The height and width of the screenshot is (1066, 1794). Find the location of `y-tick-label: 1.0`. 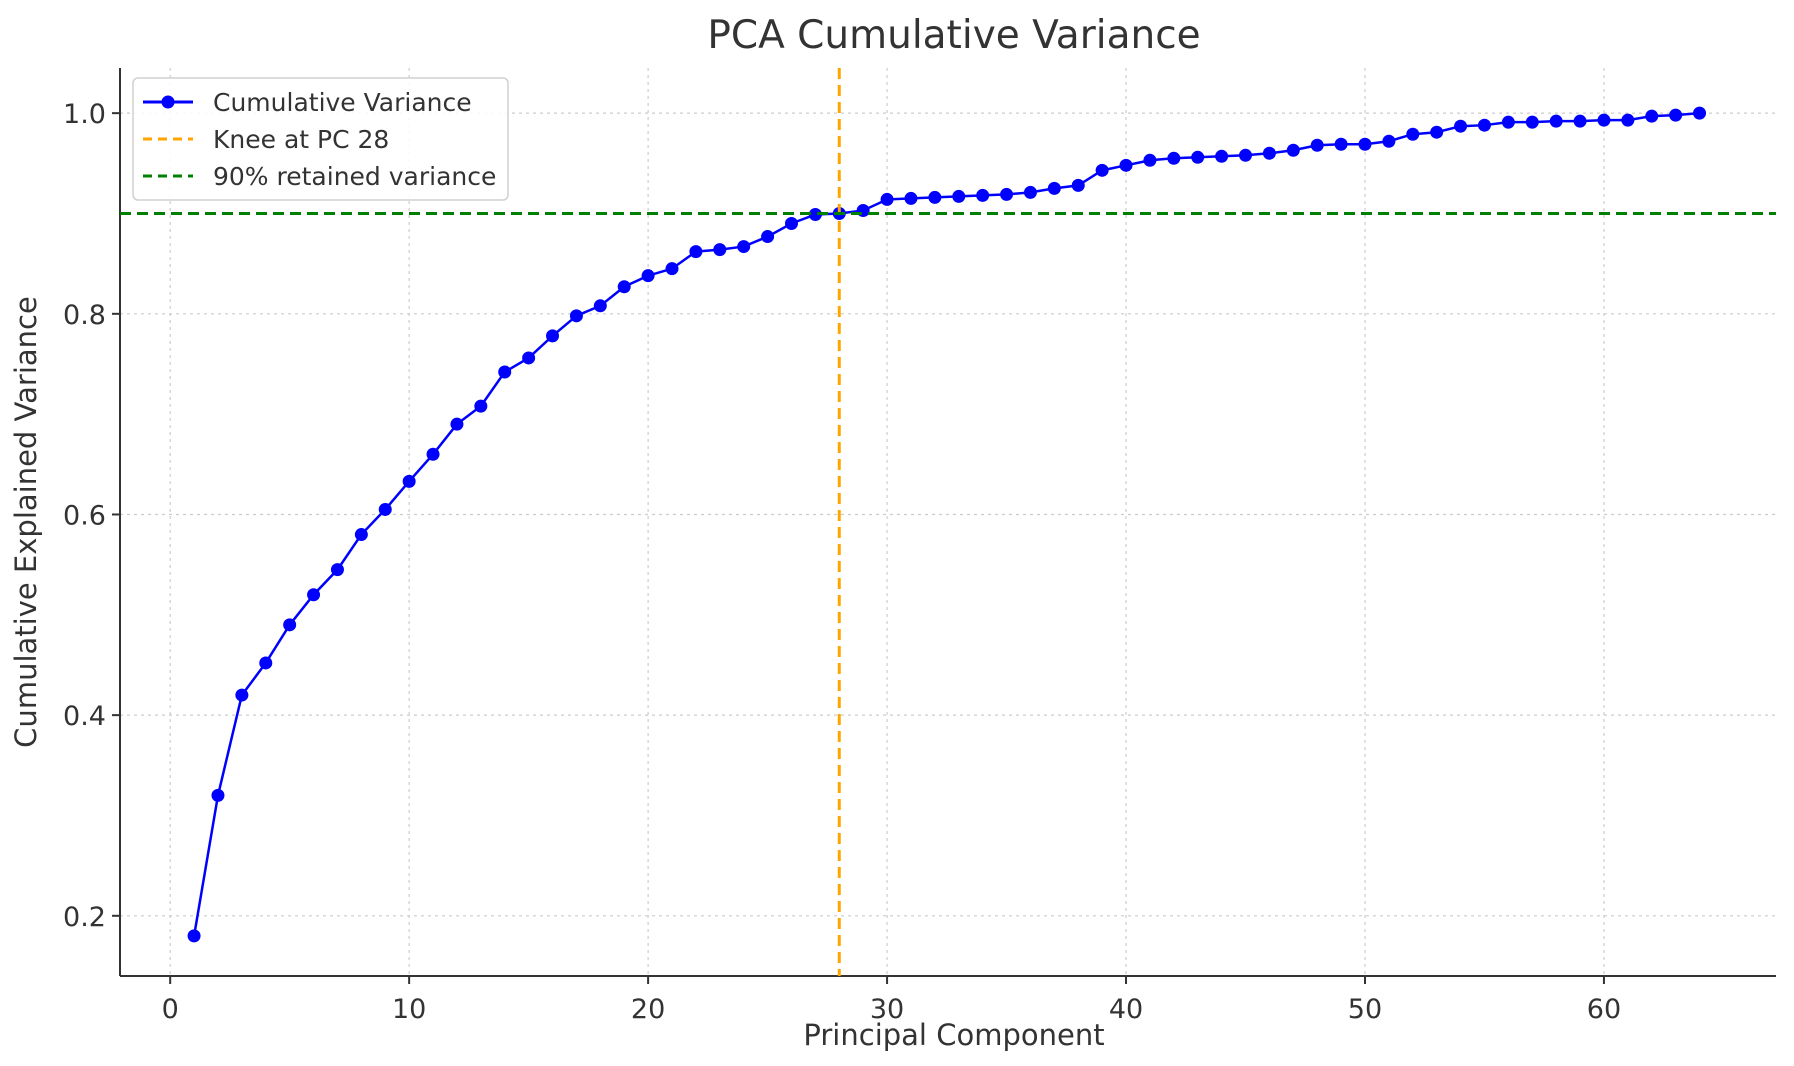

y-tick-label: 1.0 is located at coordinates (84, 114).